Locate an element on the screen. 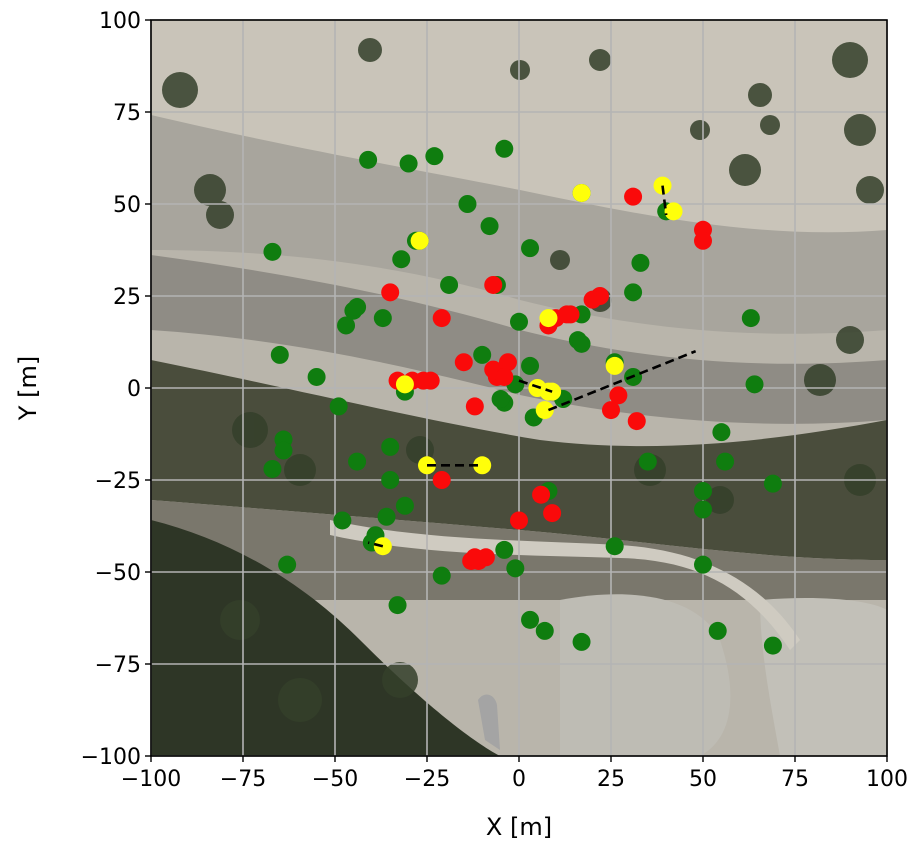 This screenshot has height=851, width=922. x-tick-label: 0 is located at coordinates (519, 779).